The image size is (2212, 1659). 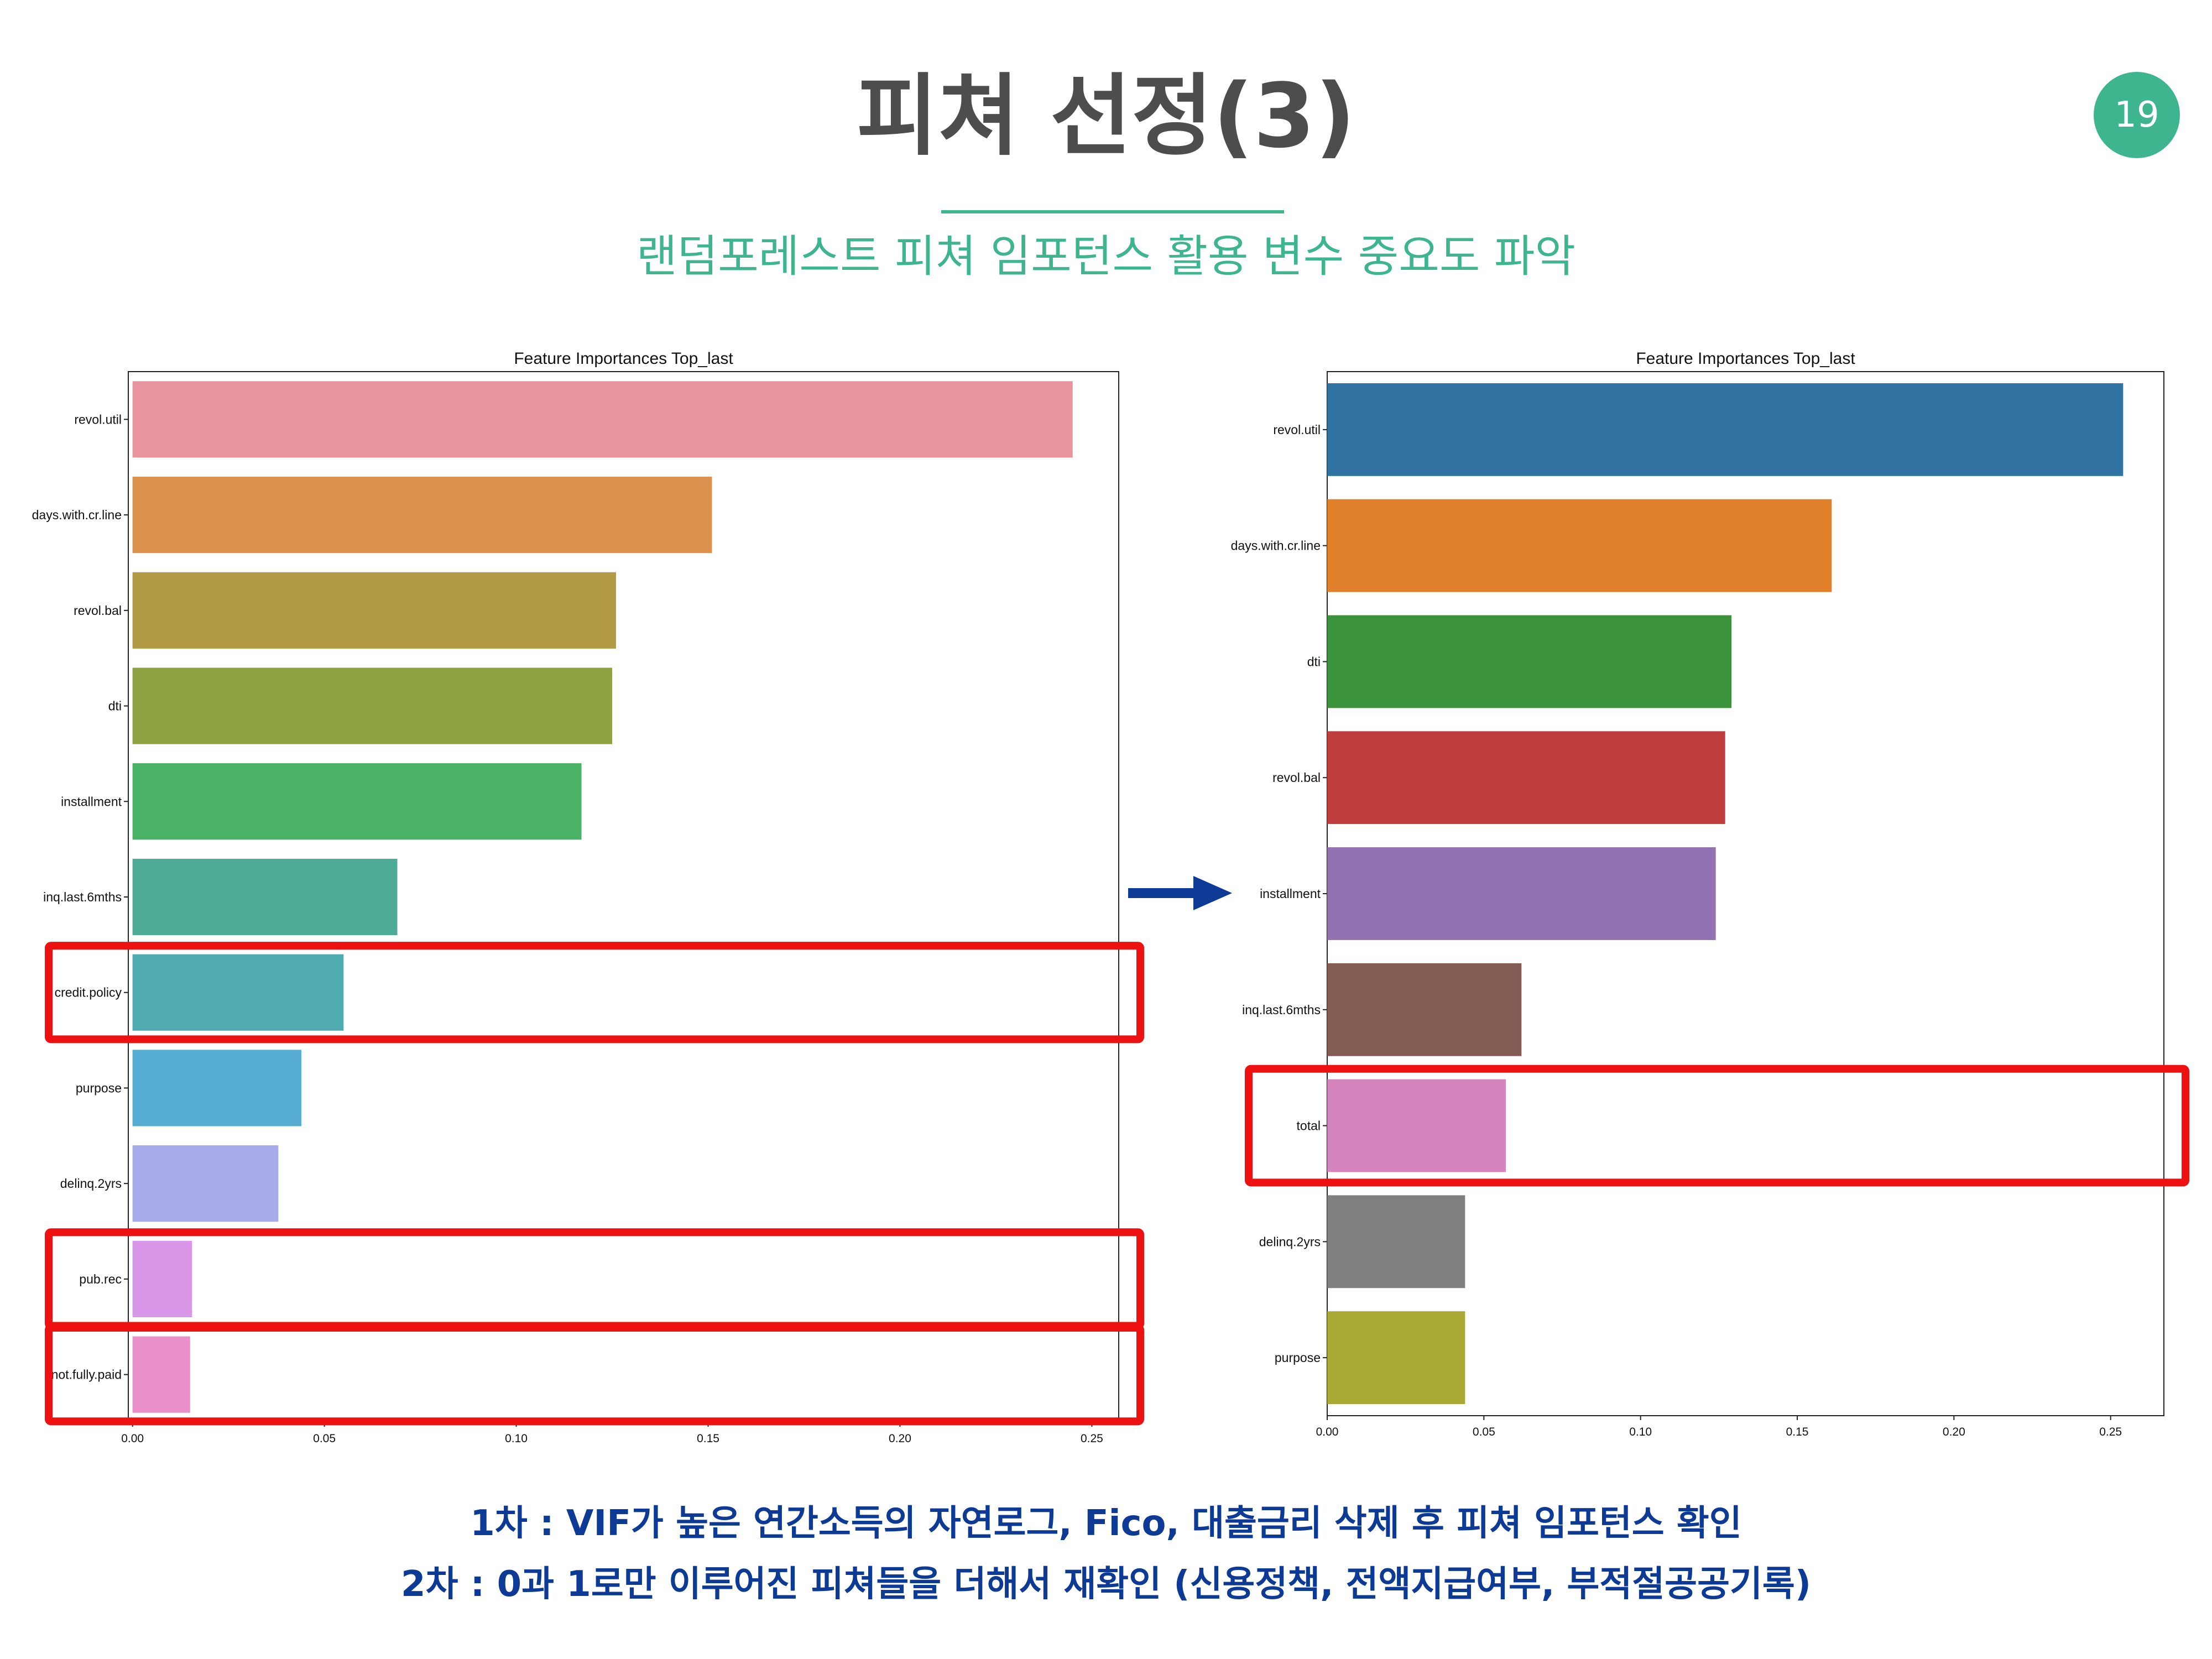 I want to click on y-tick-label: pub.rec, so click(x=100, y=1279).